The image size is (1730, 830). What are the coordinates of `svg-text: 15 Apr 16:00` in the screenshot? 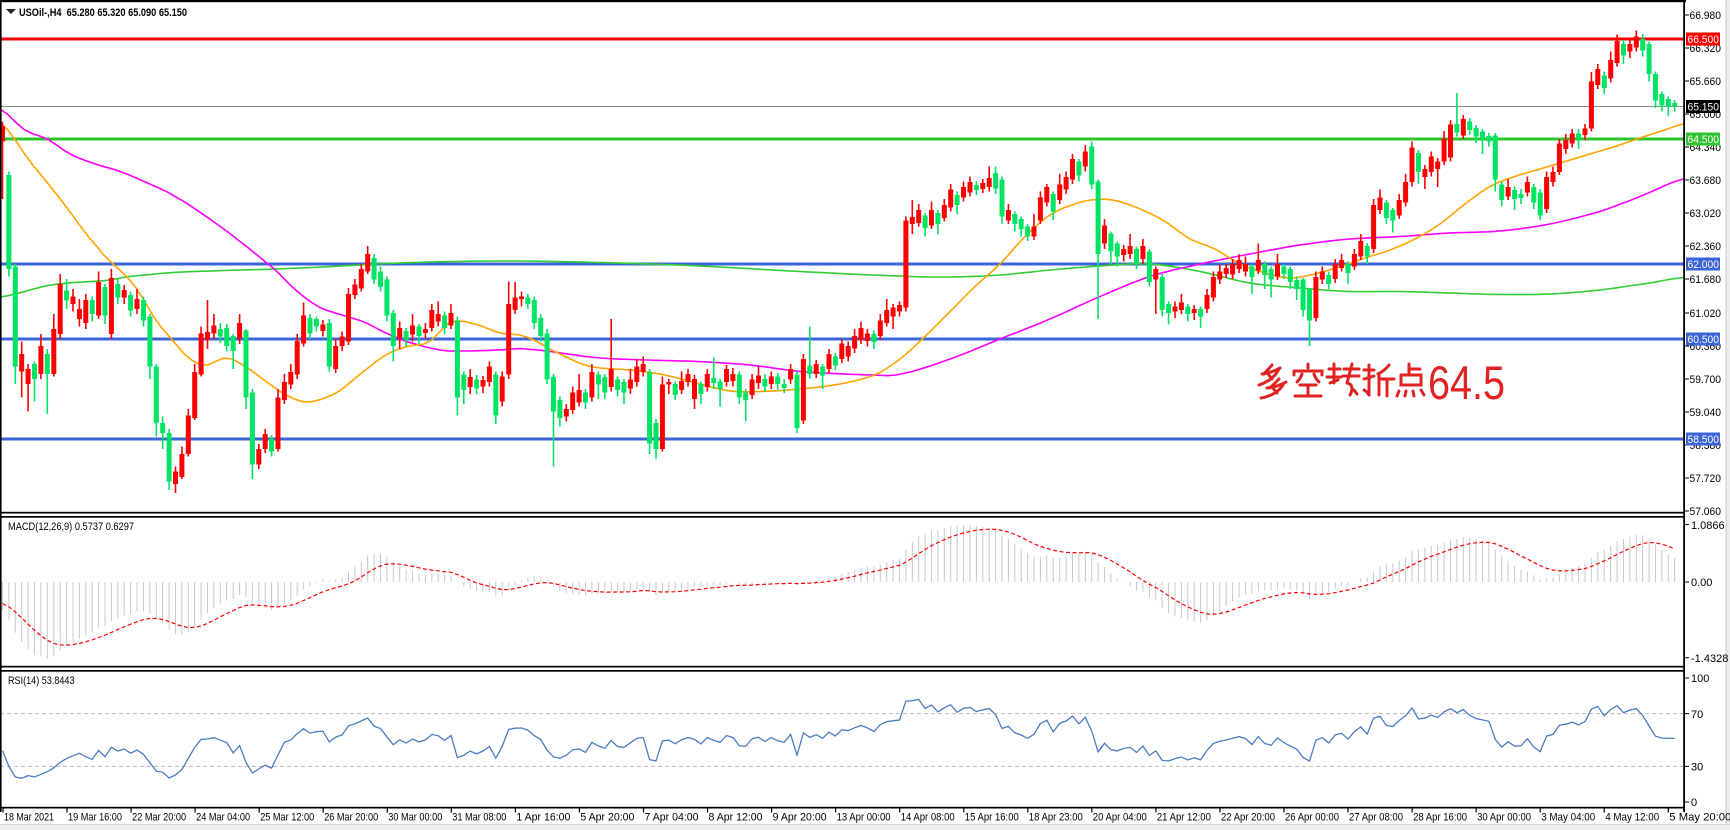 It's located at (992, 818).